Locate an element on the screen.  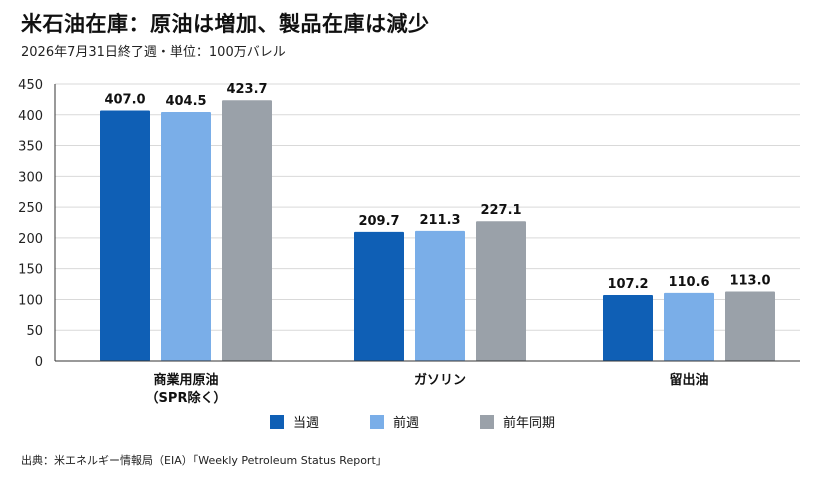
data-label: 407.0 is located at coordinates (124, 99).